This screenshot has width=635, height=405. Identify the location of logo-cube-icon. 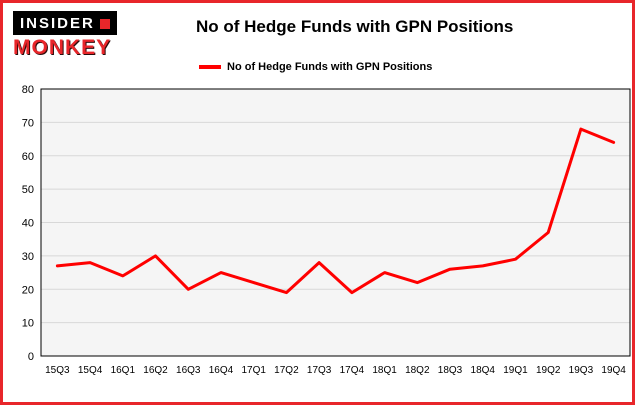
(104, 23).